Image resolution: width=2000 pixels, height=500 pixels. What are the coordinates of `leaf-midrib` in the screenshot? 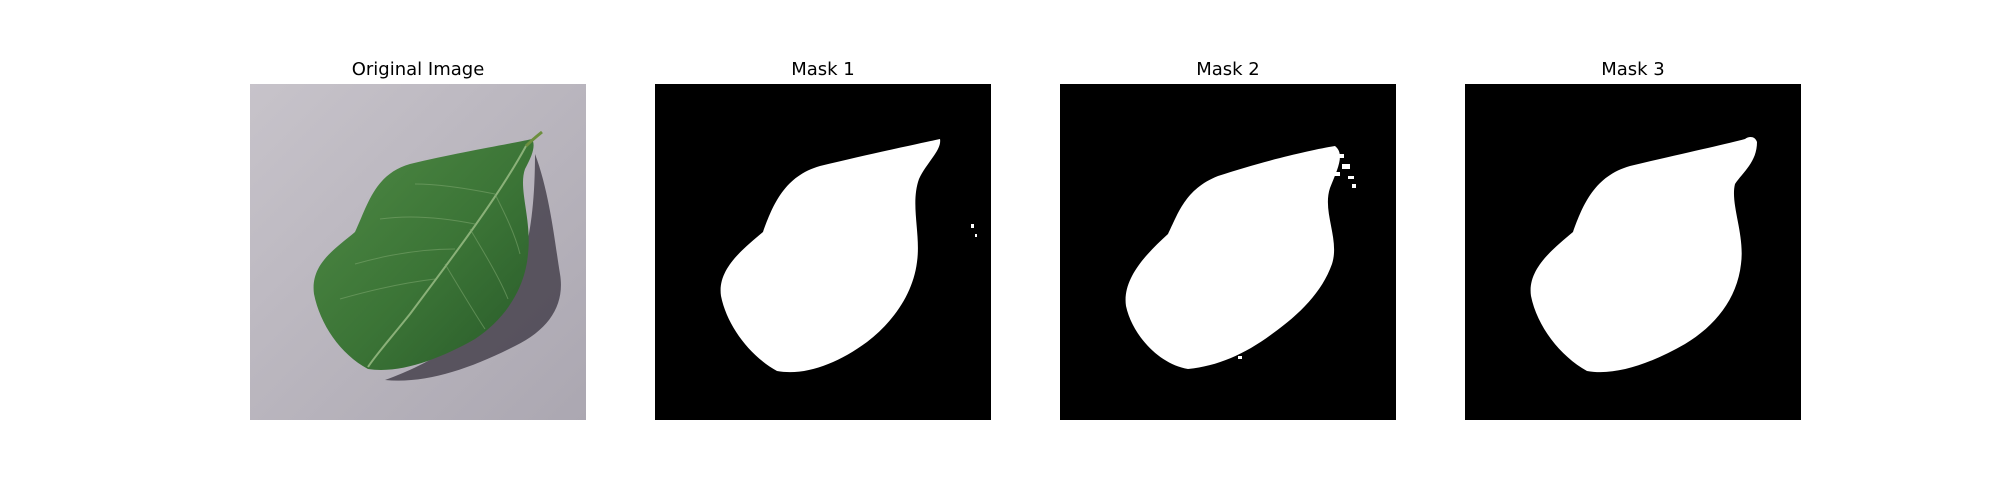 It's located at (447, 256).